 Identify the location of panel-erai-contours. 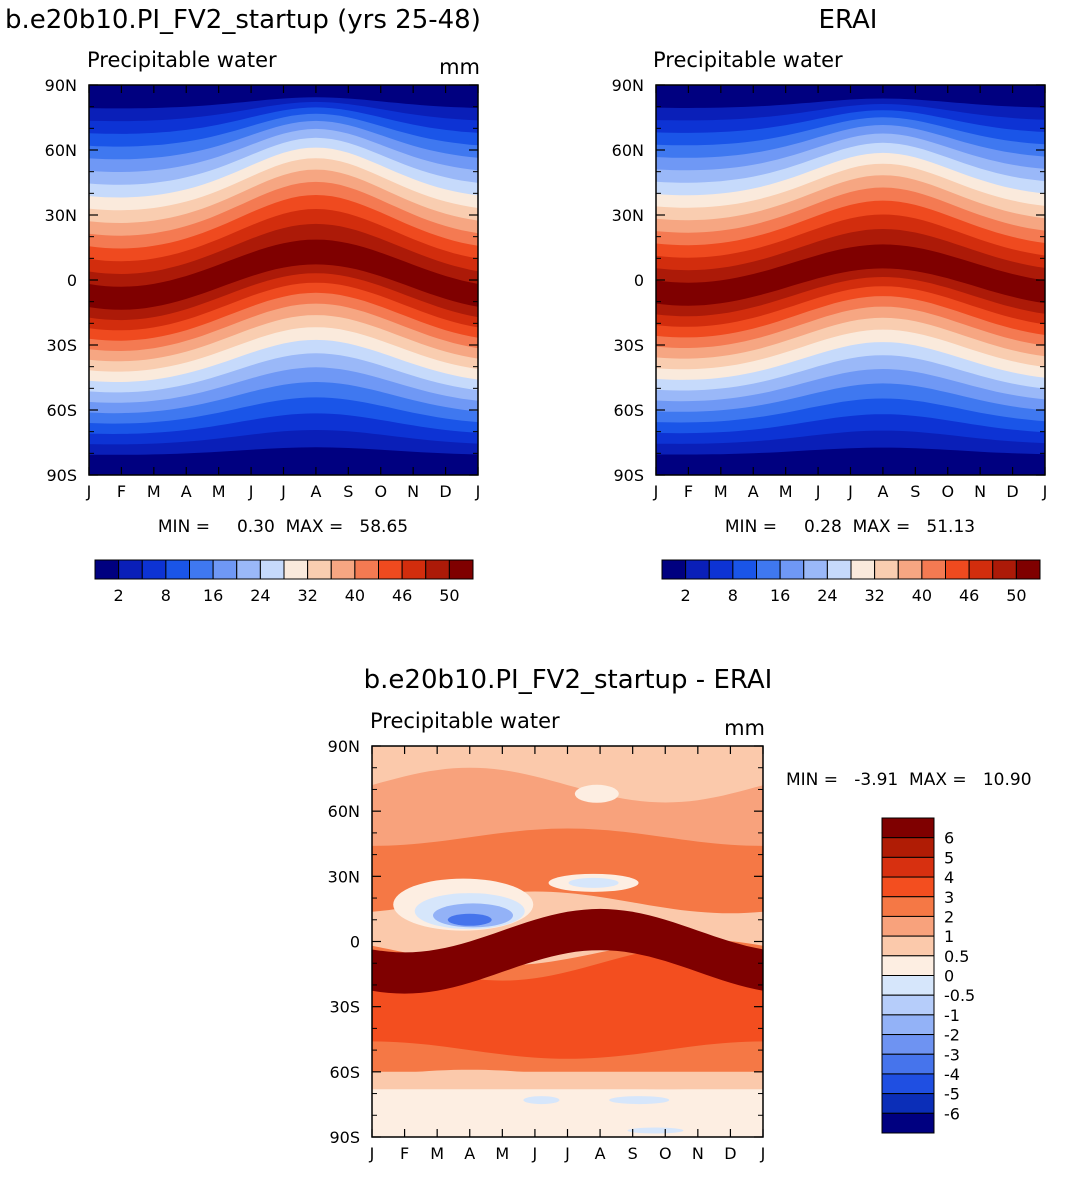
(850, 280).